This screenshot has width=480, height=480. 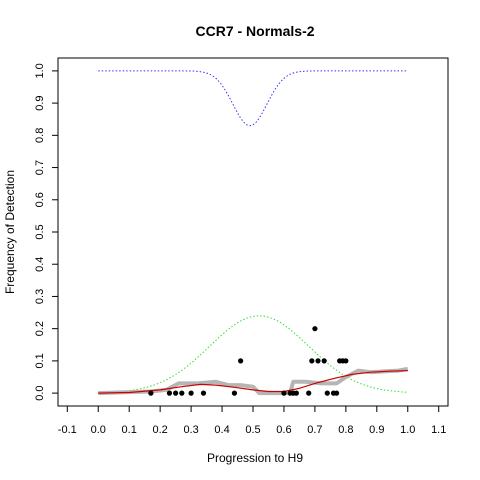 What do you see at coordinates (40, 231) in the screenshot?
I see `y-tick-label: 0.5` at bounding box center [40, 231].